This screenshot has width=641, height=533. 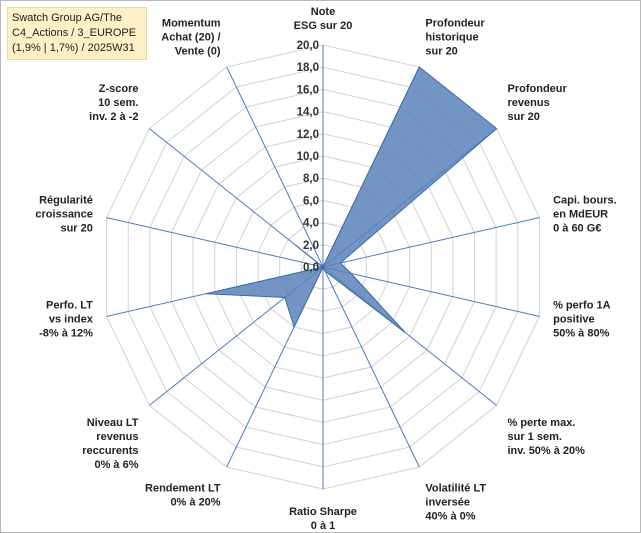 What do you see at coordinates (323, 19) in the screenshot?
I see `axis-label: Note ESG sur 20` at bounding box center [323, 19].